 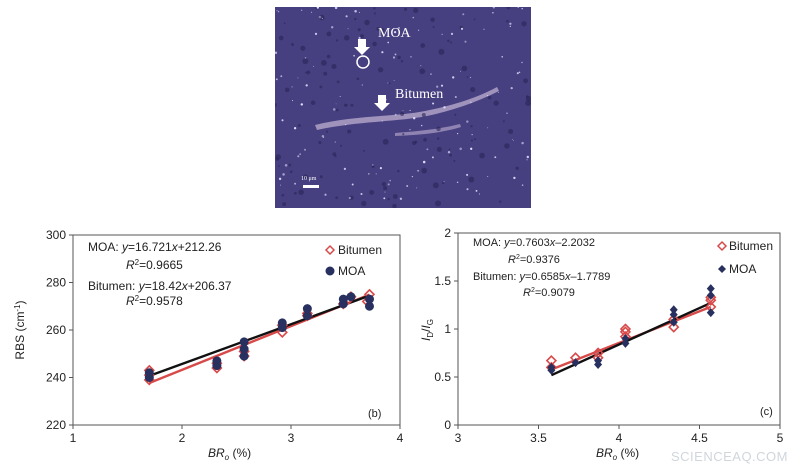 What do you see at coordinates (744, 257) in the screenshot?
I see `chart-id-ig-legend: Bitumen MOA` at bounding box center [744, 257].